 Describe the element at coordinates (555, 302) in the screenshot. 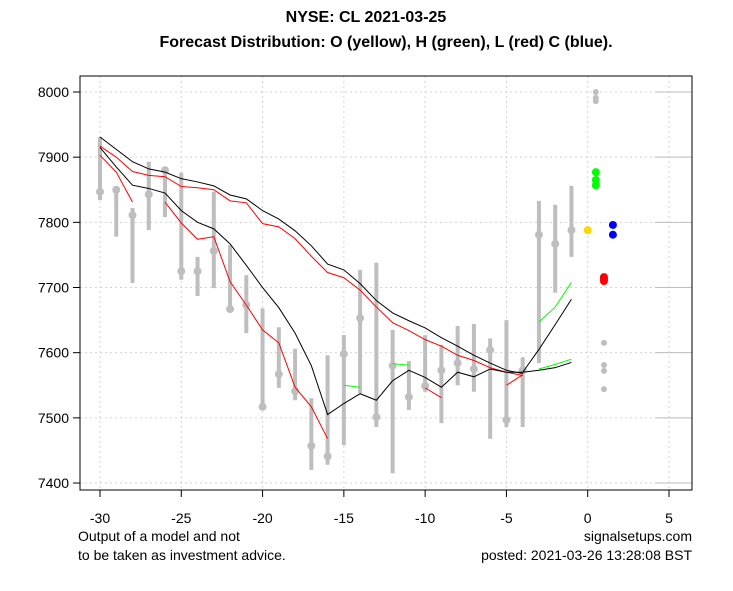

I see `series-line-forecast-high-upper` at that location.